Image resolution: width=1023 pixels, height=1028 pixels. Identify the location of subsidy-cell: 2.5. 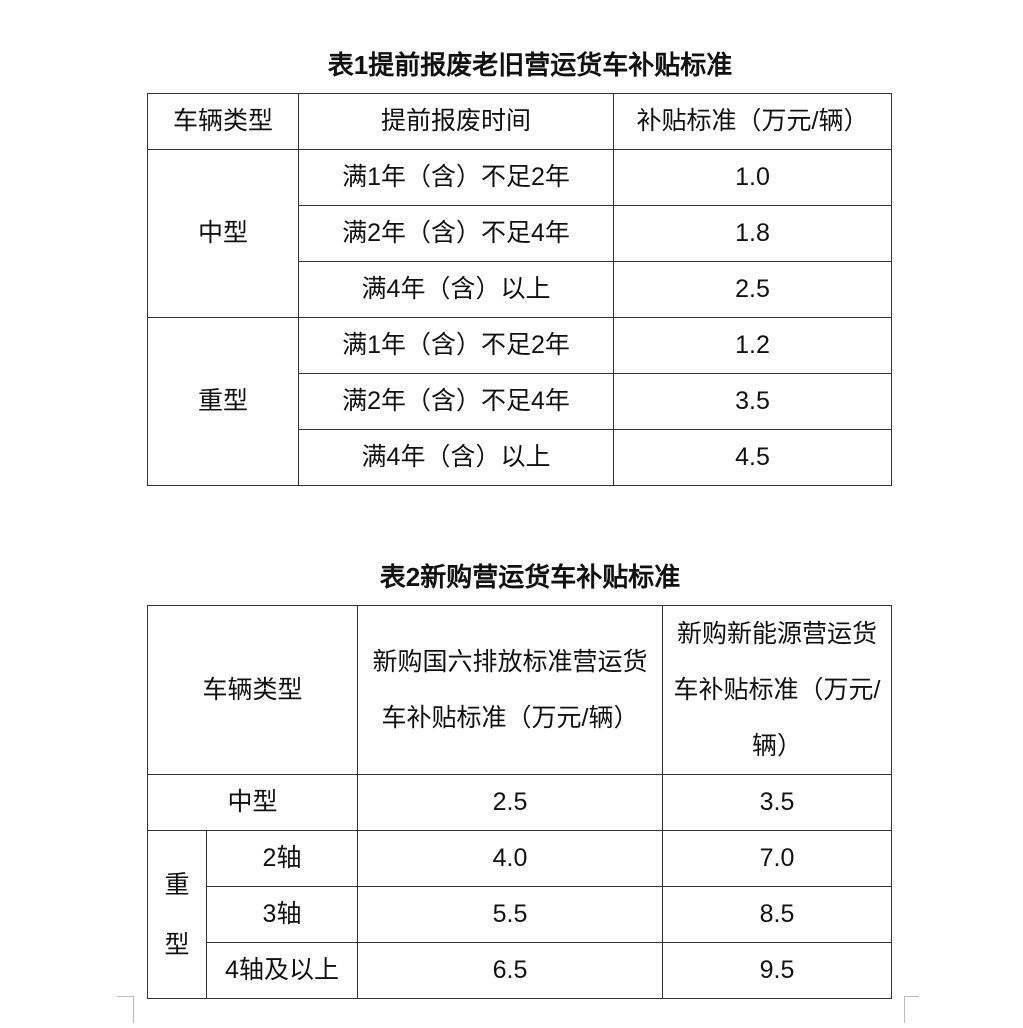
(752, 289).